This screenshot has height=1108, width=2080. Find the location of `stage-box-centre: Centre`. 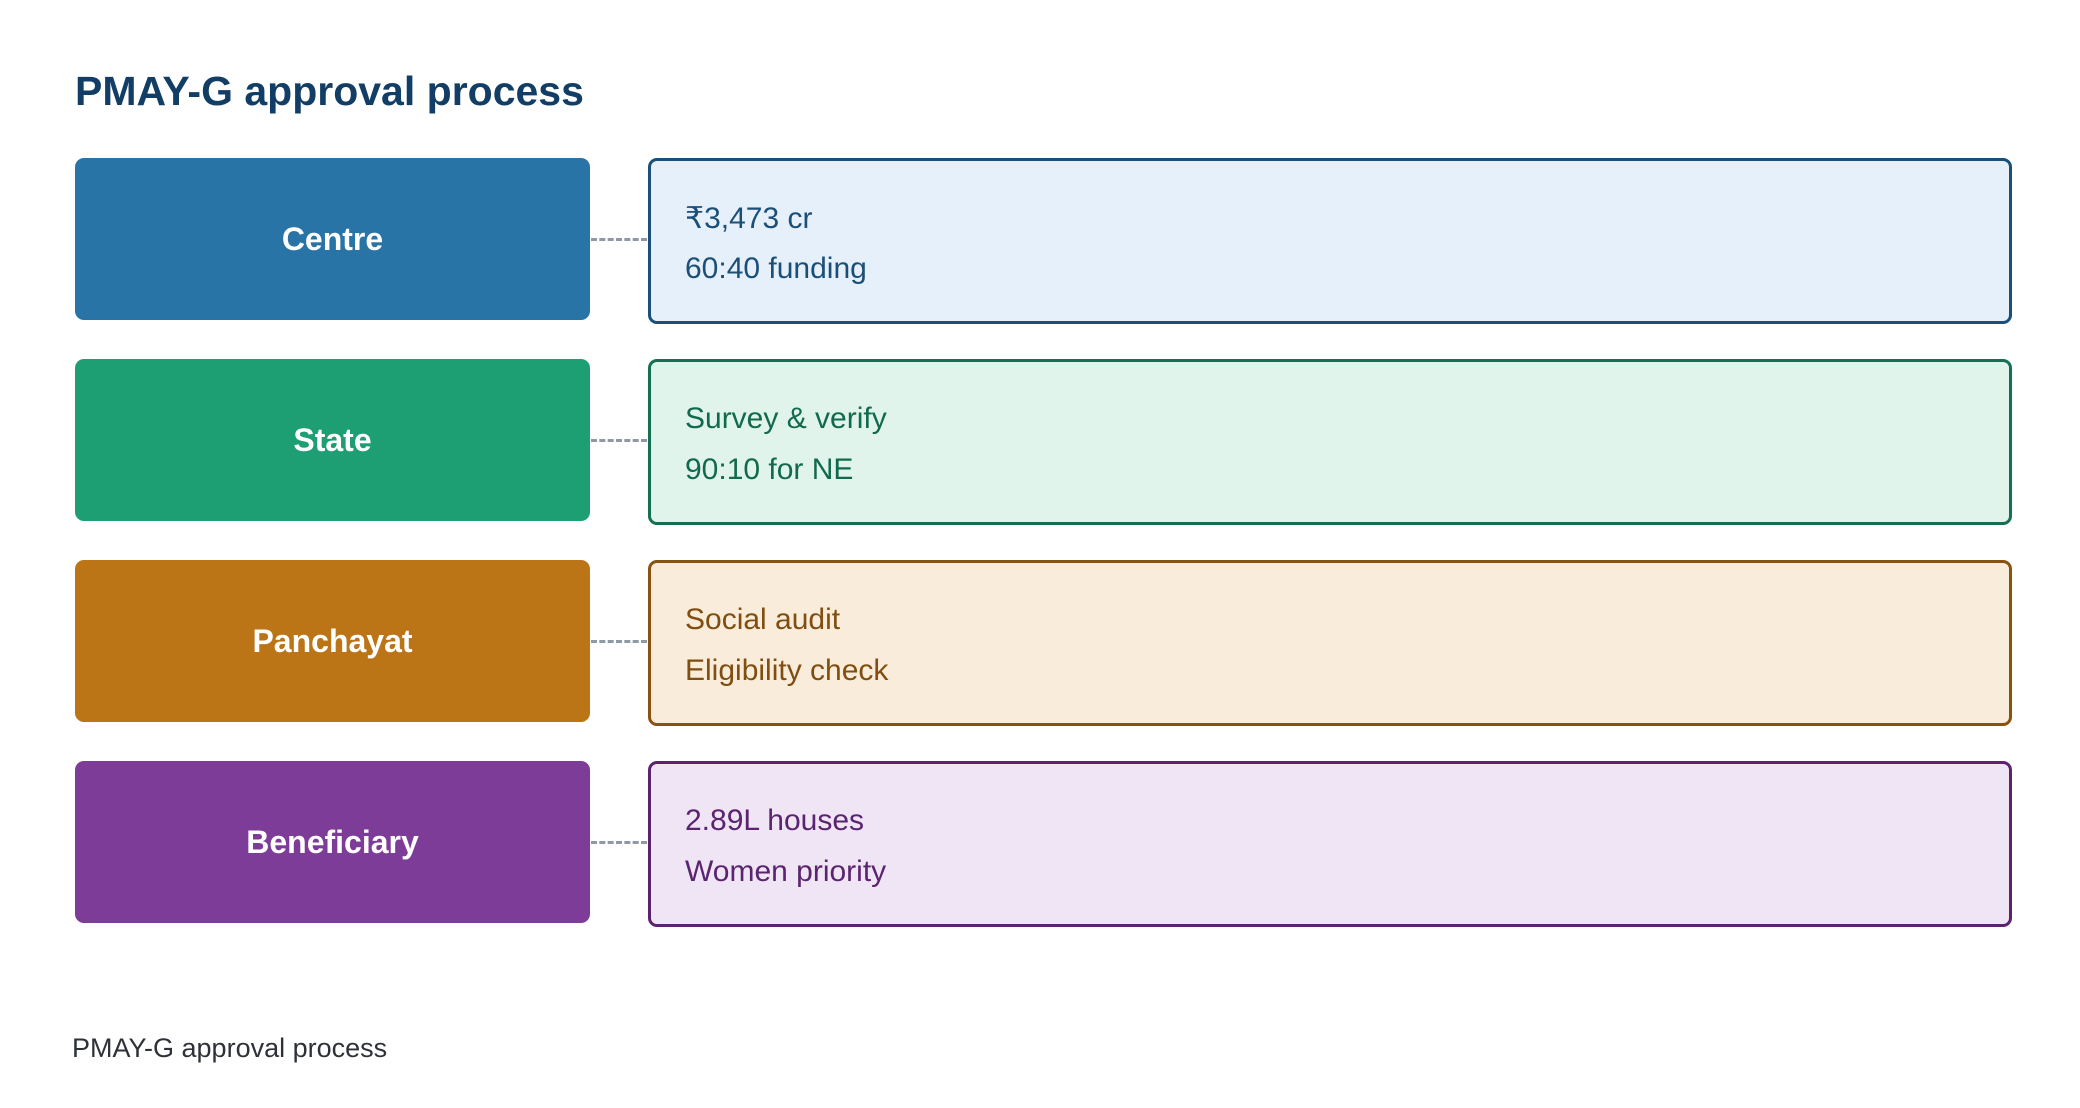

stage-box-centre: Centre is located at coordinates (332, 239).